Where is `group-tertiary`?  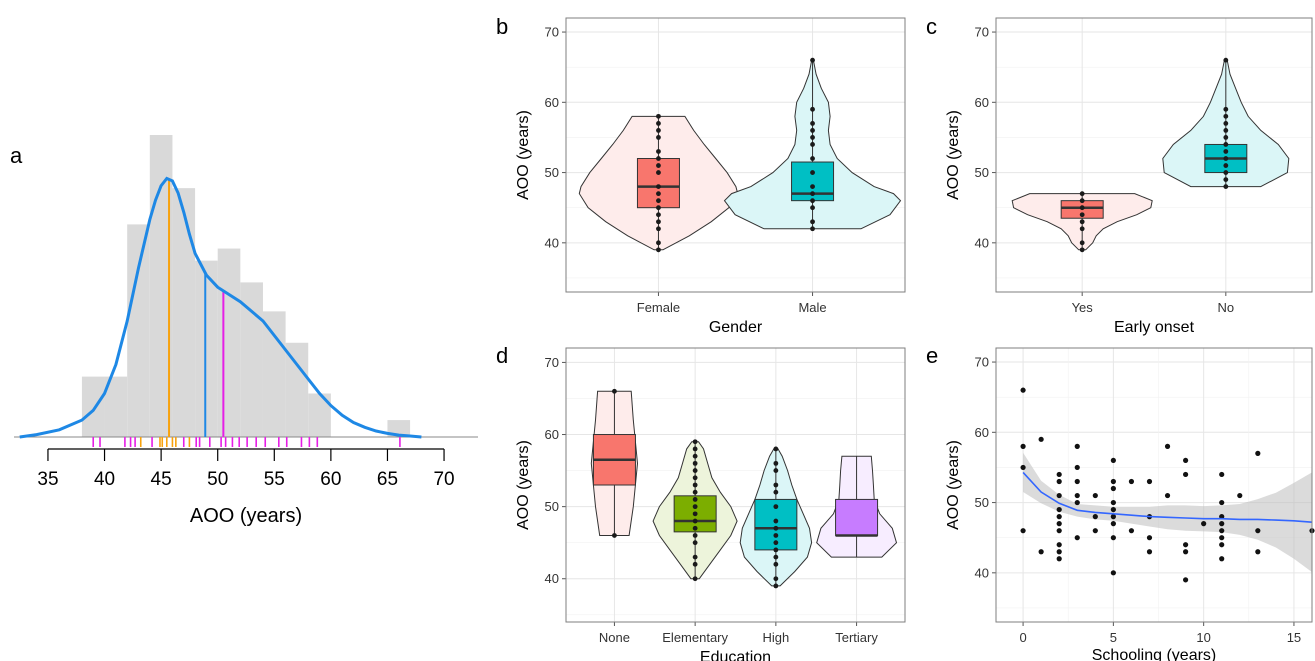 group-tertiary is located at coordinates (857, 506).